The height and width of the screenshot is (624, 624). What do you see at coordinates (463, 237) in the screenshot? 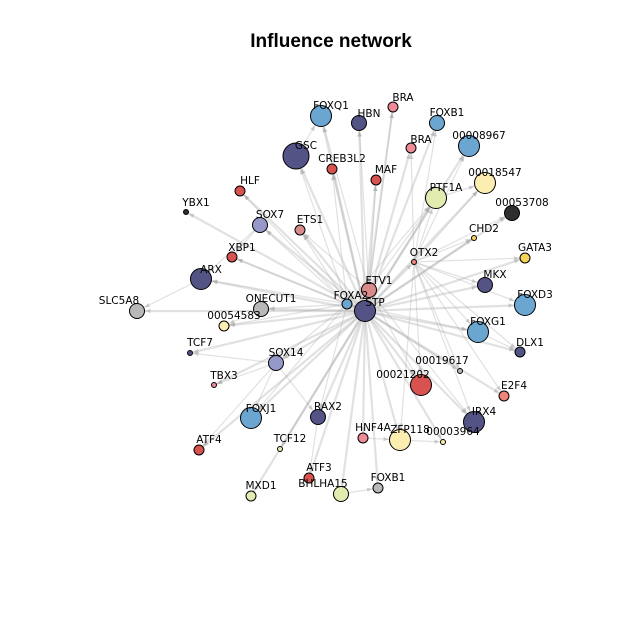
I see `edge-otx2-to-n00053708` at bounding box center [463, 237].